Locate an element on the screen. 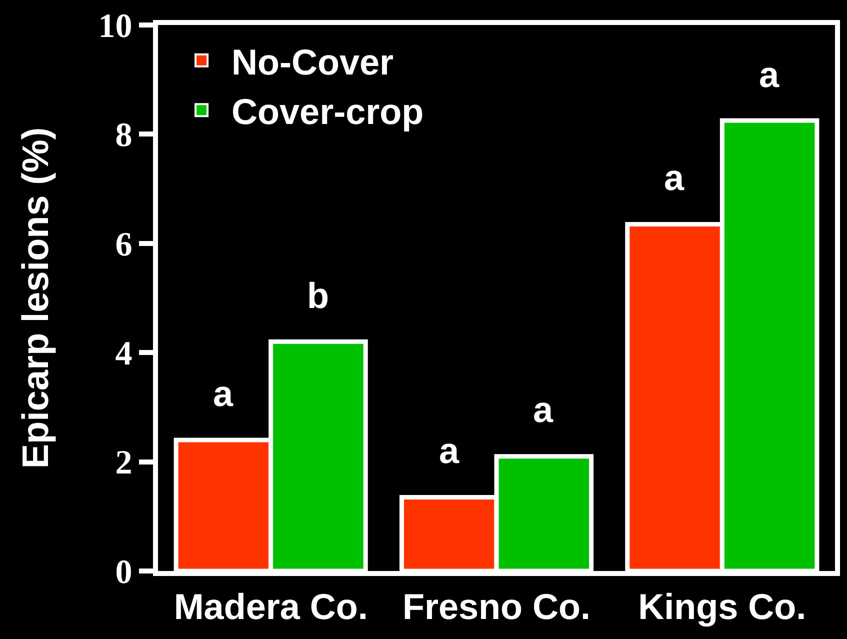 The height and width of the screenshot is (639, 847). y-axis-title: Epicarp lesions (%) is located at coordinates (35, 298).